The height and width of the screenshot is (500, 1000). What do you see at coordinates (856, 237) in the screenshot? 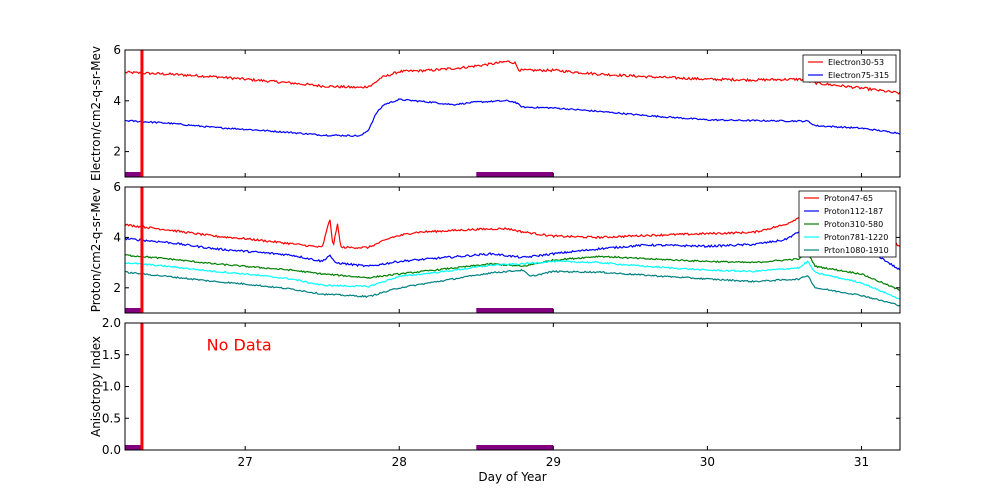
I see `legend-label: Proton781-1220` at bounding box center [856, 237].